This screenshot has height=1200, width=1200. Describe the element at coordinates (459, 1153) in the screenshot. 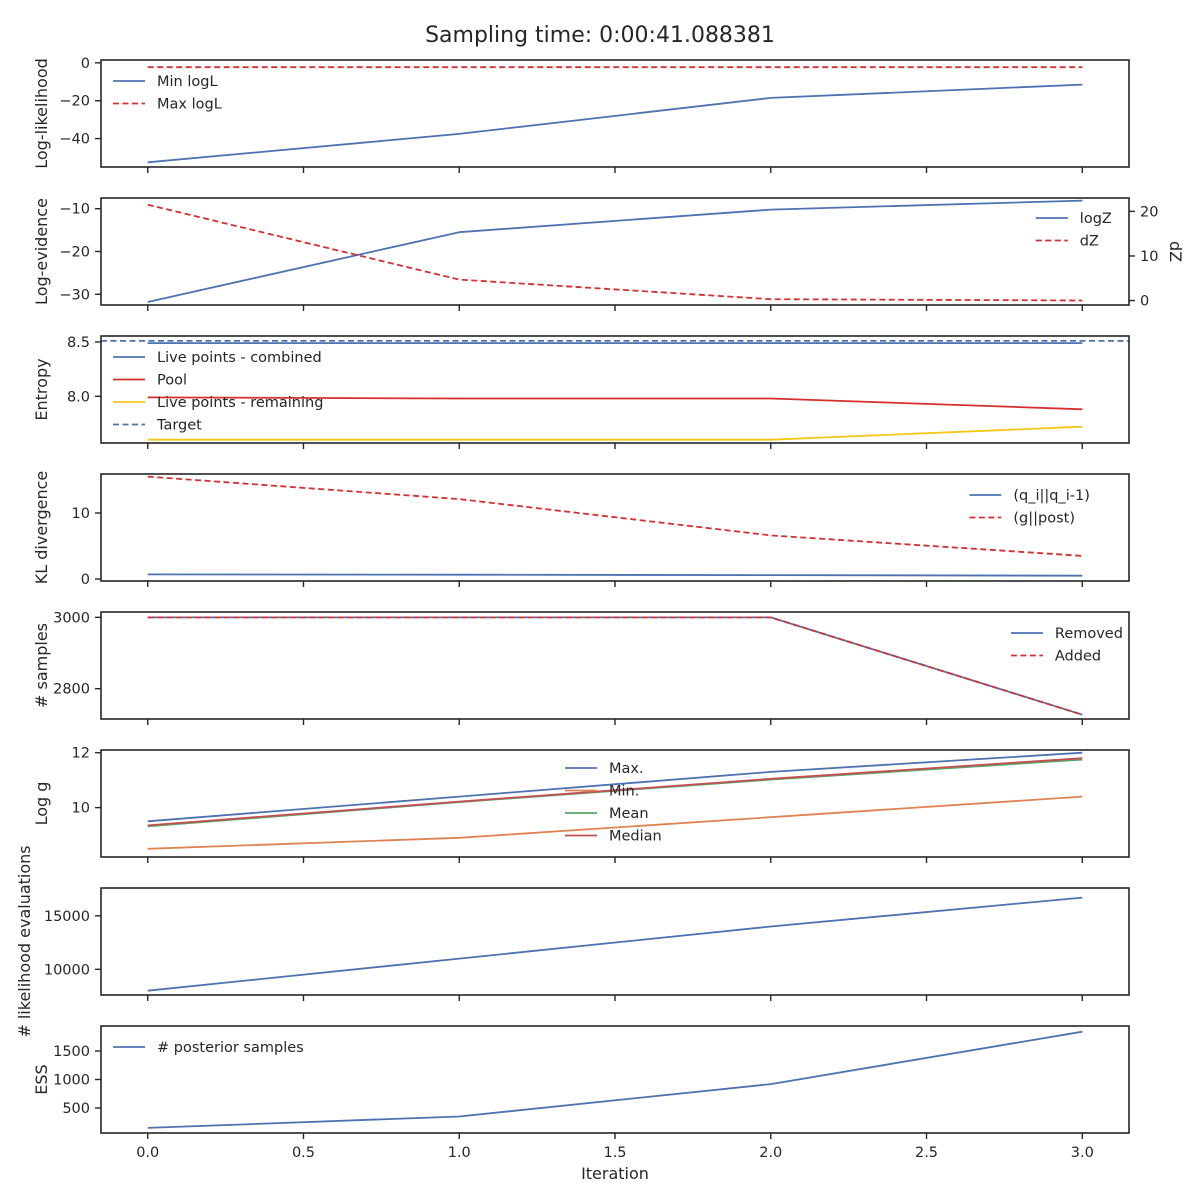

I see `x-tick-label: 1.0` at that location.